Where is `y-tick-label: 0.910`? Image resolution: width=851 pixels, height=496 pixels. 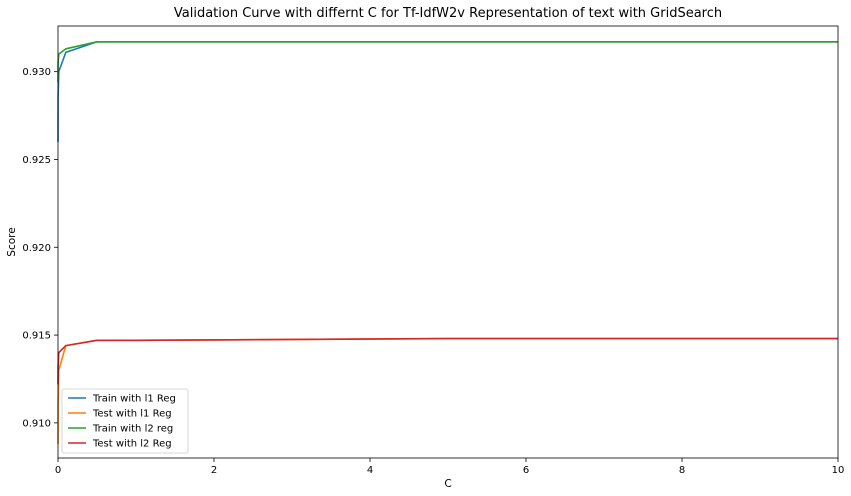 y-tick-label: 0.910 is located at coordinates (36, 423).